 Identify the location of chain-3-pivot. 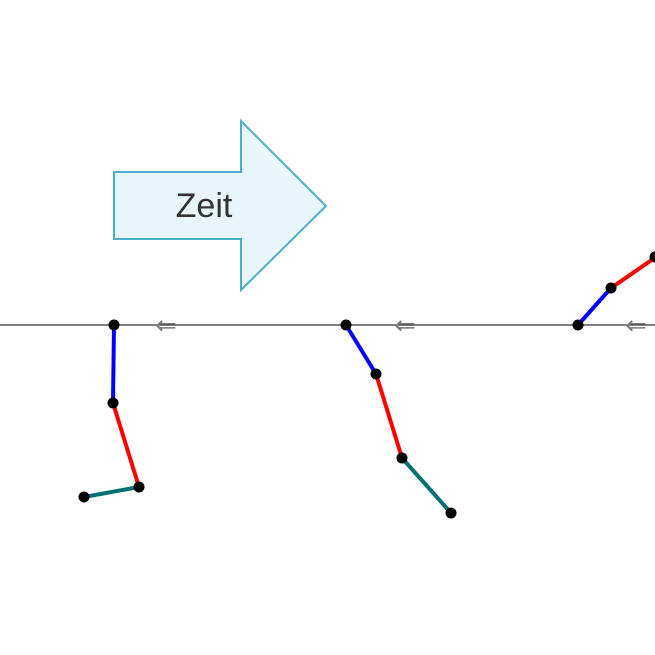
(578, 325).